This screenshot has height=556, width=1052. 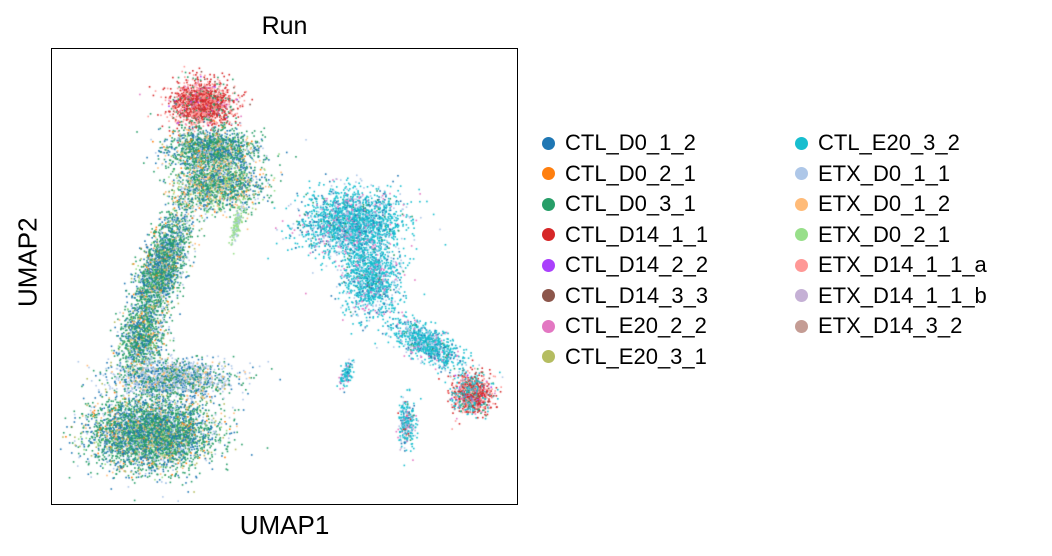 I want to click on legend-label: ETX_D14_3_2, so click(x=890, y=325).